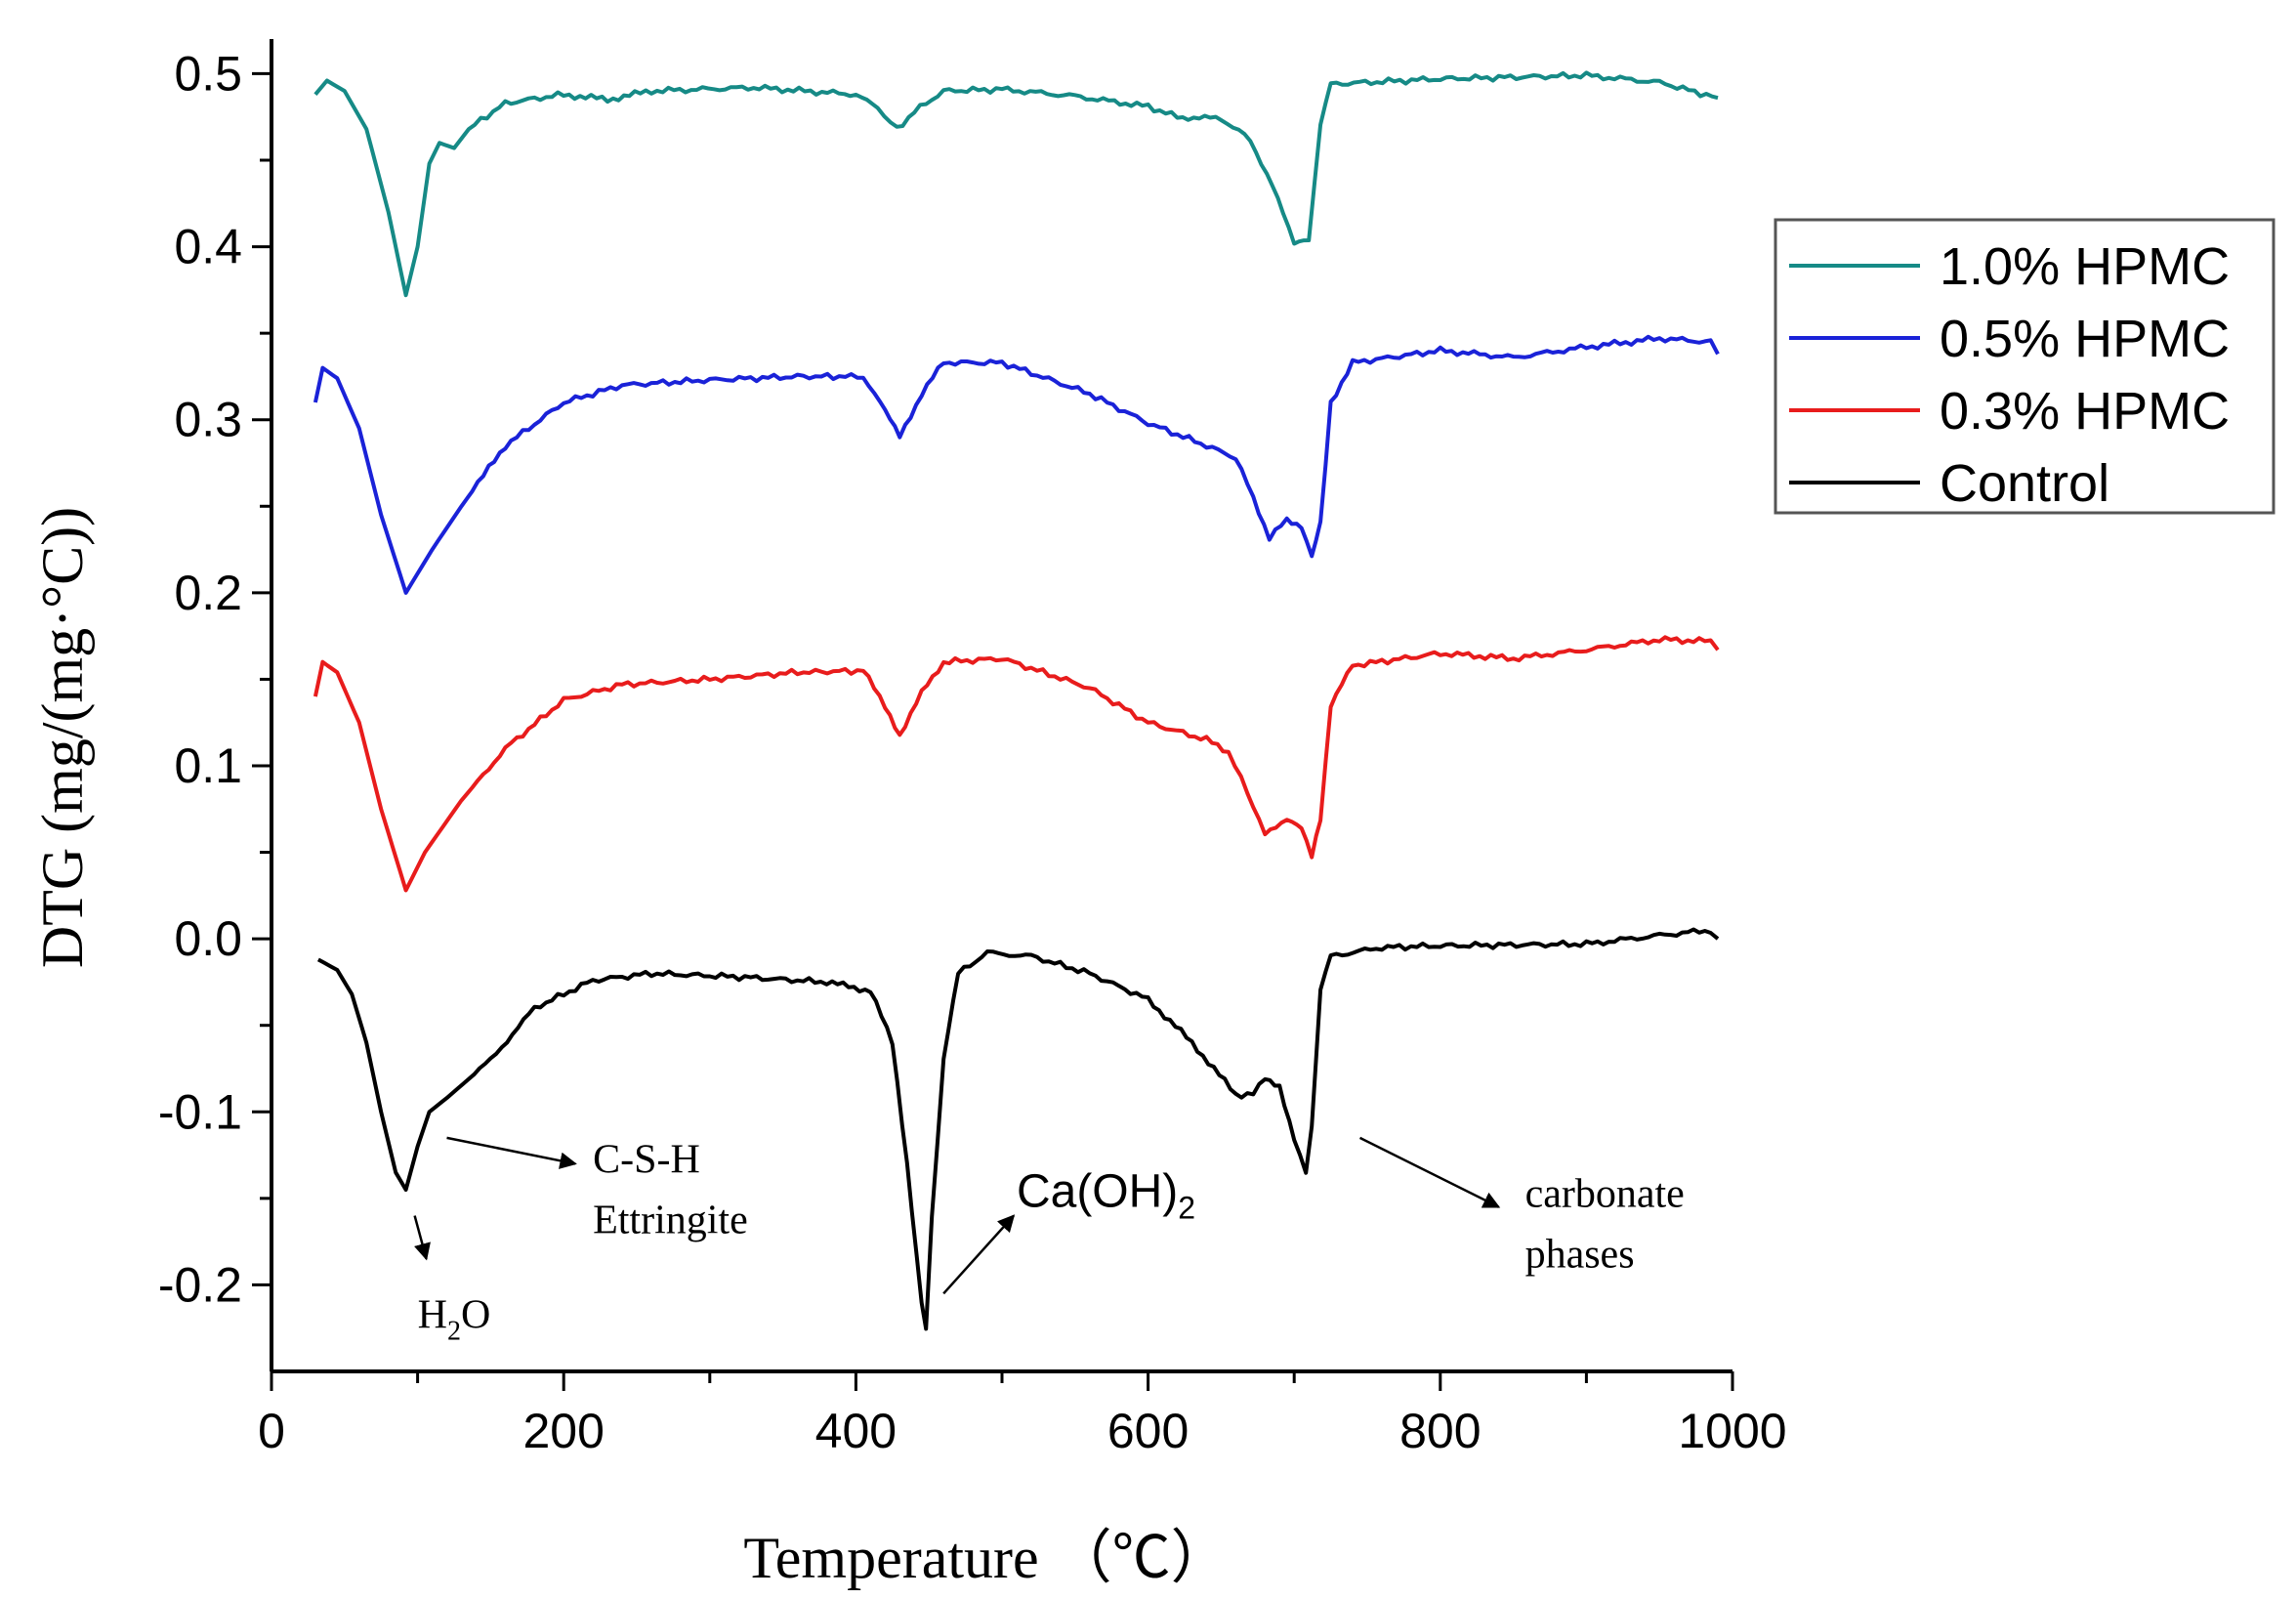  What do you see at coordinates (200, 1112) in the screenshot?
I see `y-tick-label: -0.1` at bounding box center [200, 1112].